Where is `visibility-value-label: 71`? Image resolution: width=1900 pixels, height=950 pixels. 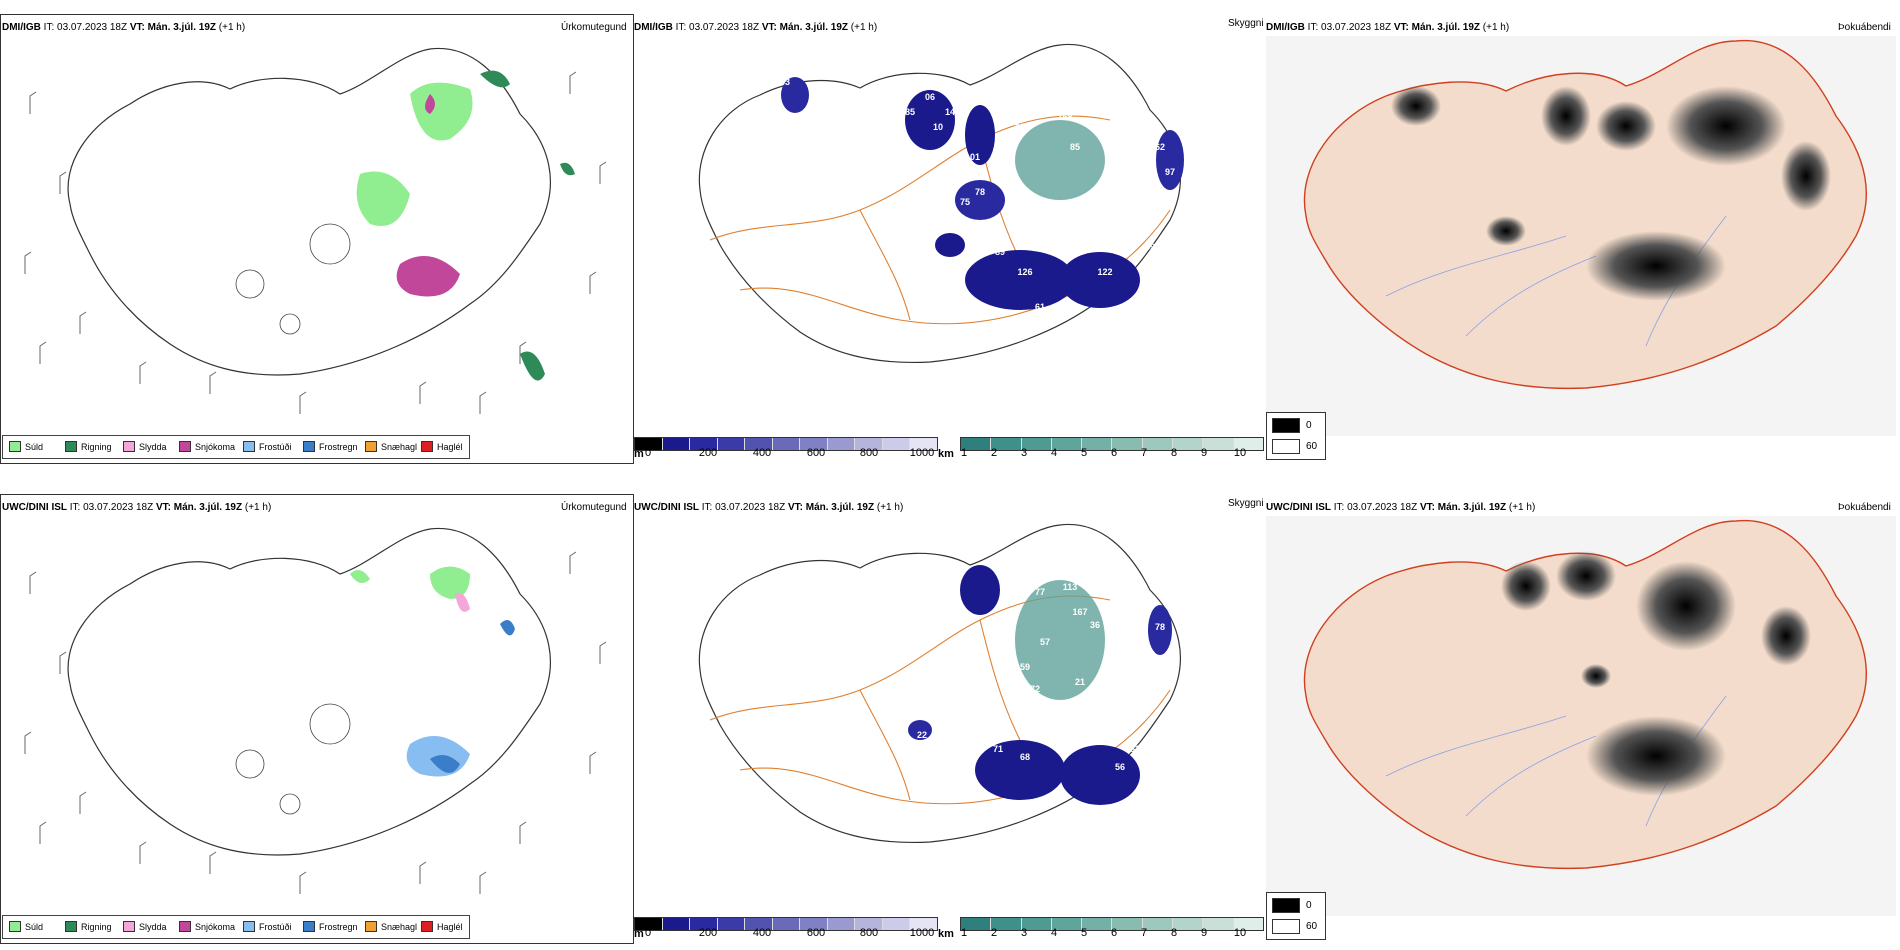 visibility-value-label: 71 is located at coordinates (998, 749).